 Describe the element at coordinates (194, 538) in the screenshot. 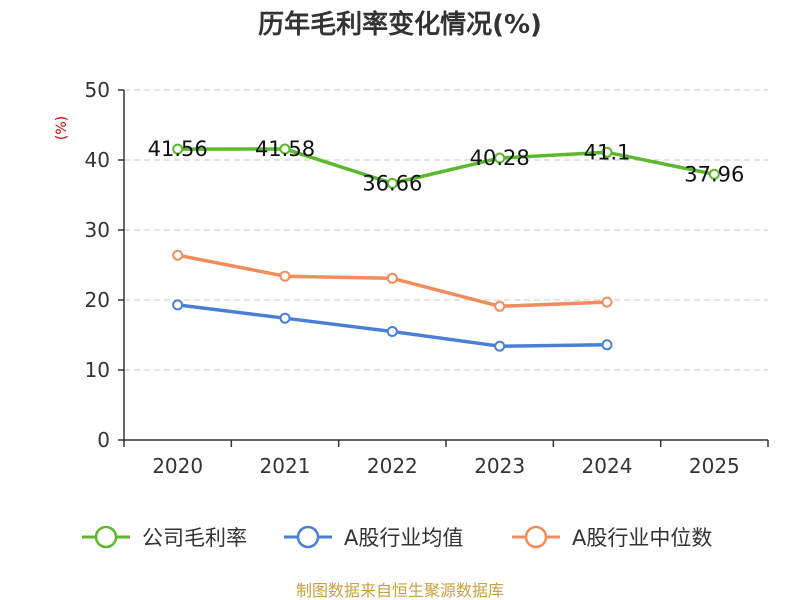

I see `legend-label: 公司毛利率` at that location.